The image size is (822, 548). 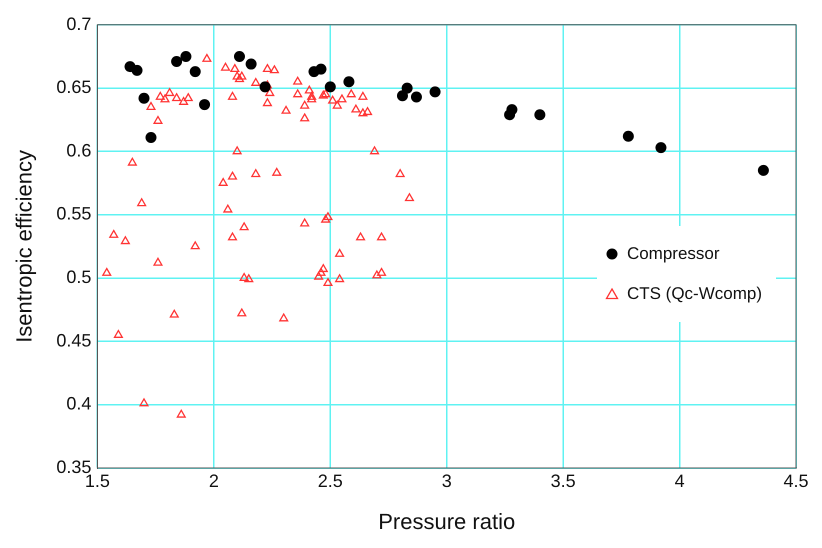 I want to click on y-tick-label: 0.7, so click(x=79, y=24).